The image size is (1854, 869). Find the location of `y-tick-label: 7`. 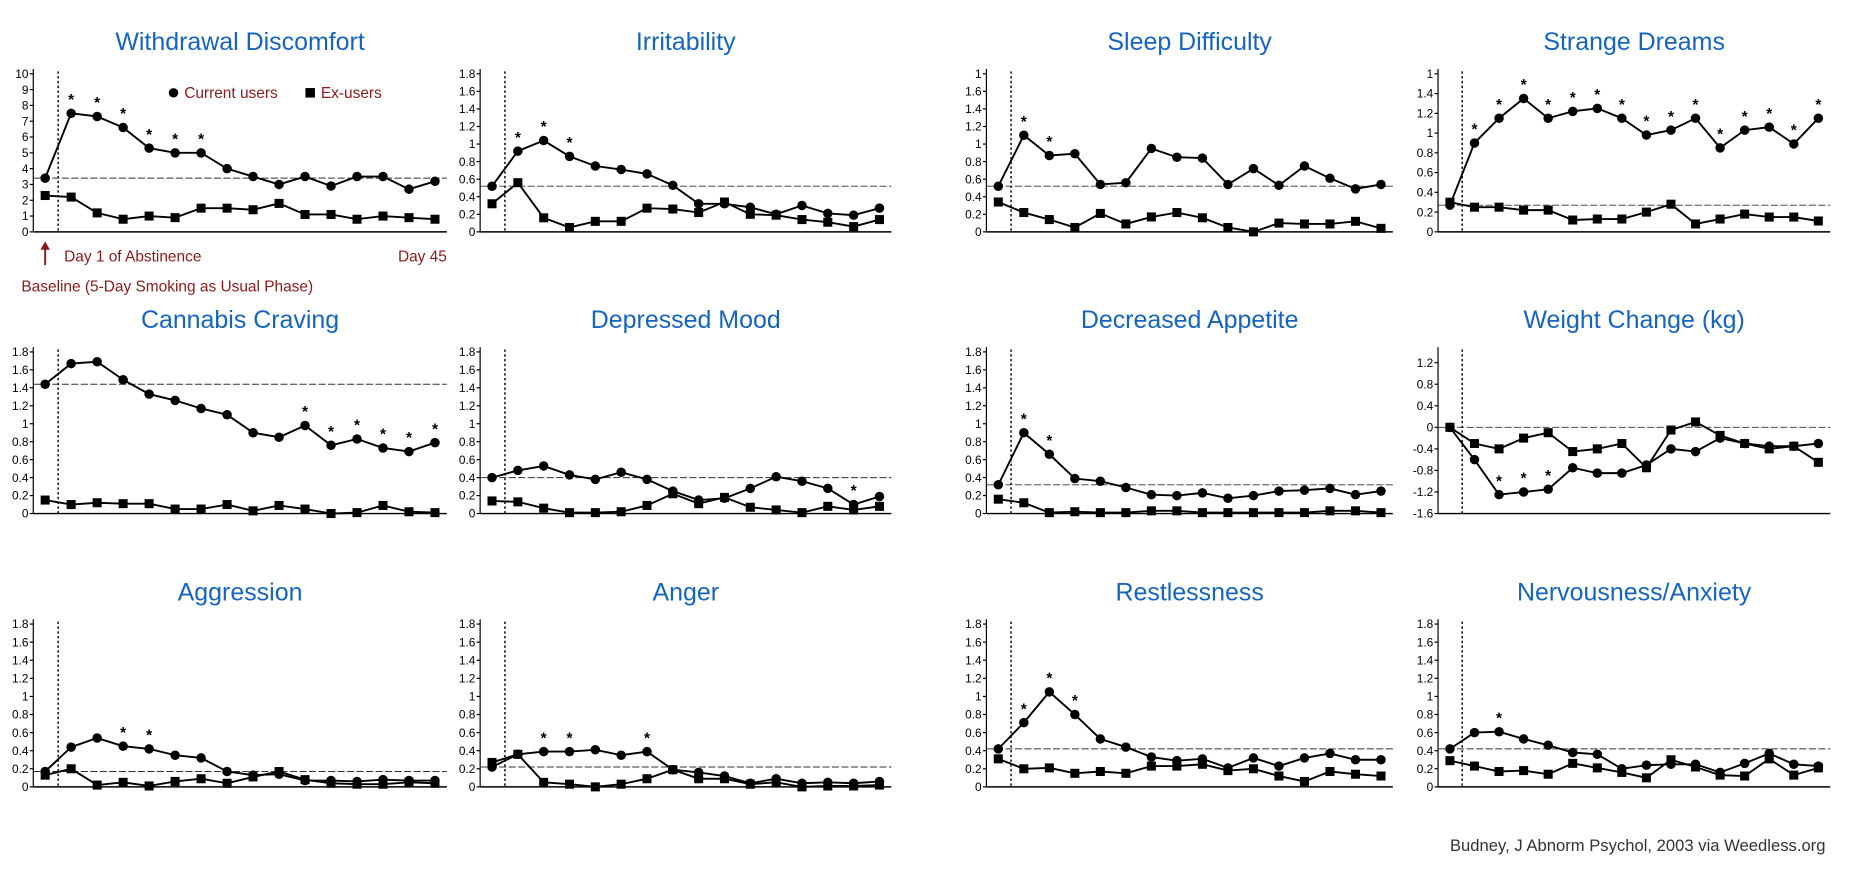

y-tick-label: 7 is located at coordinates (25, 121).